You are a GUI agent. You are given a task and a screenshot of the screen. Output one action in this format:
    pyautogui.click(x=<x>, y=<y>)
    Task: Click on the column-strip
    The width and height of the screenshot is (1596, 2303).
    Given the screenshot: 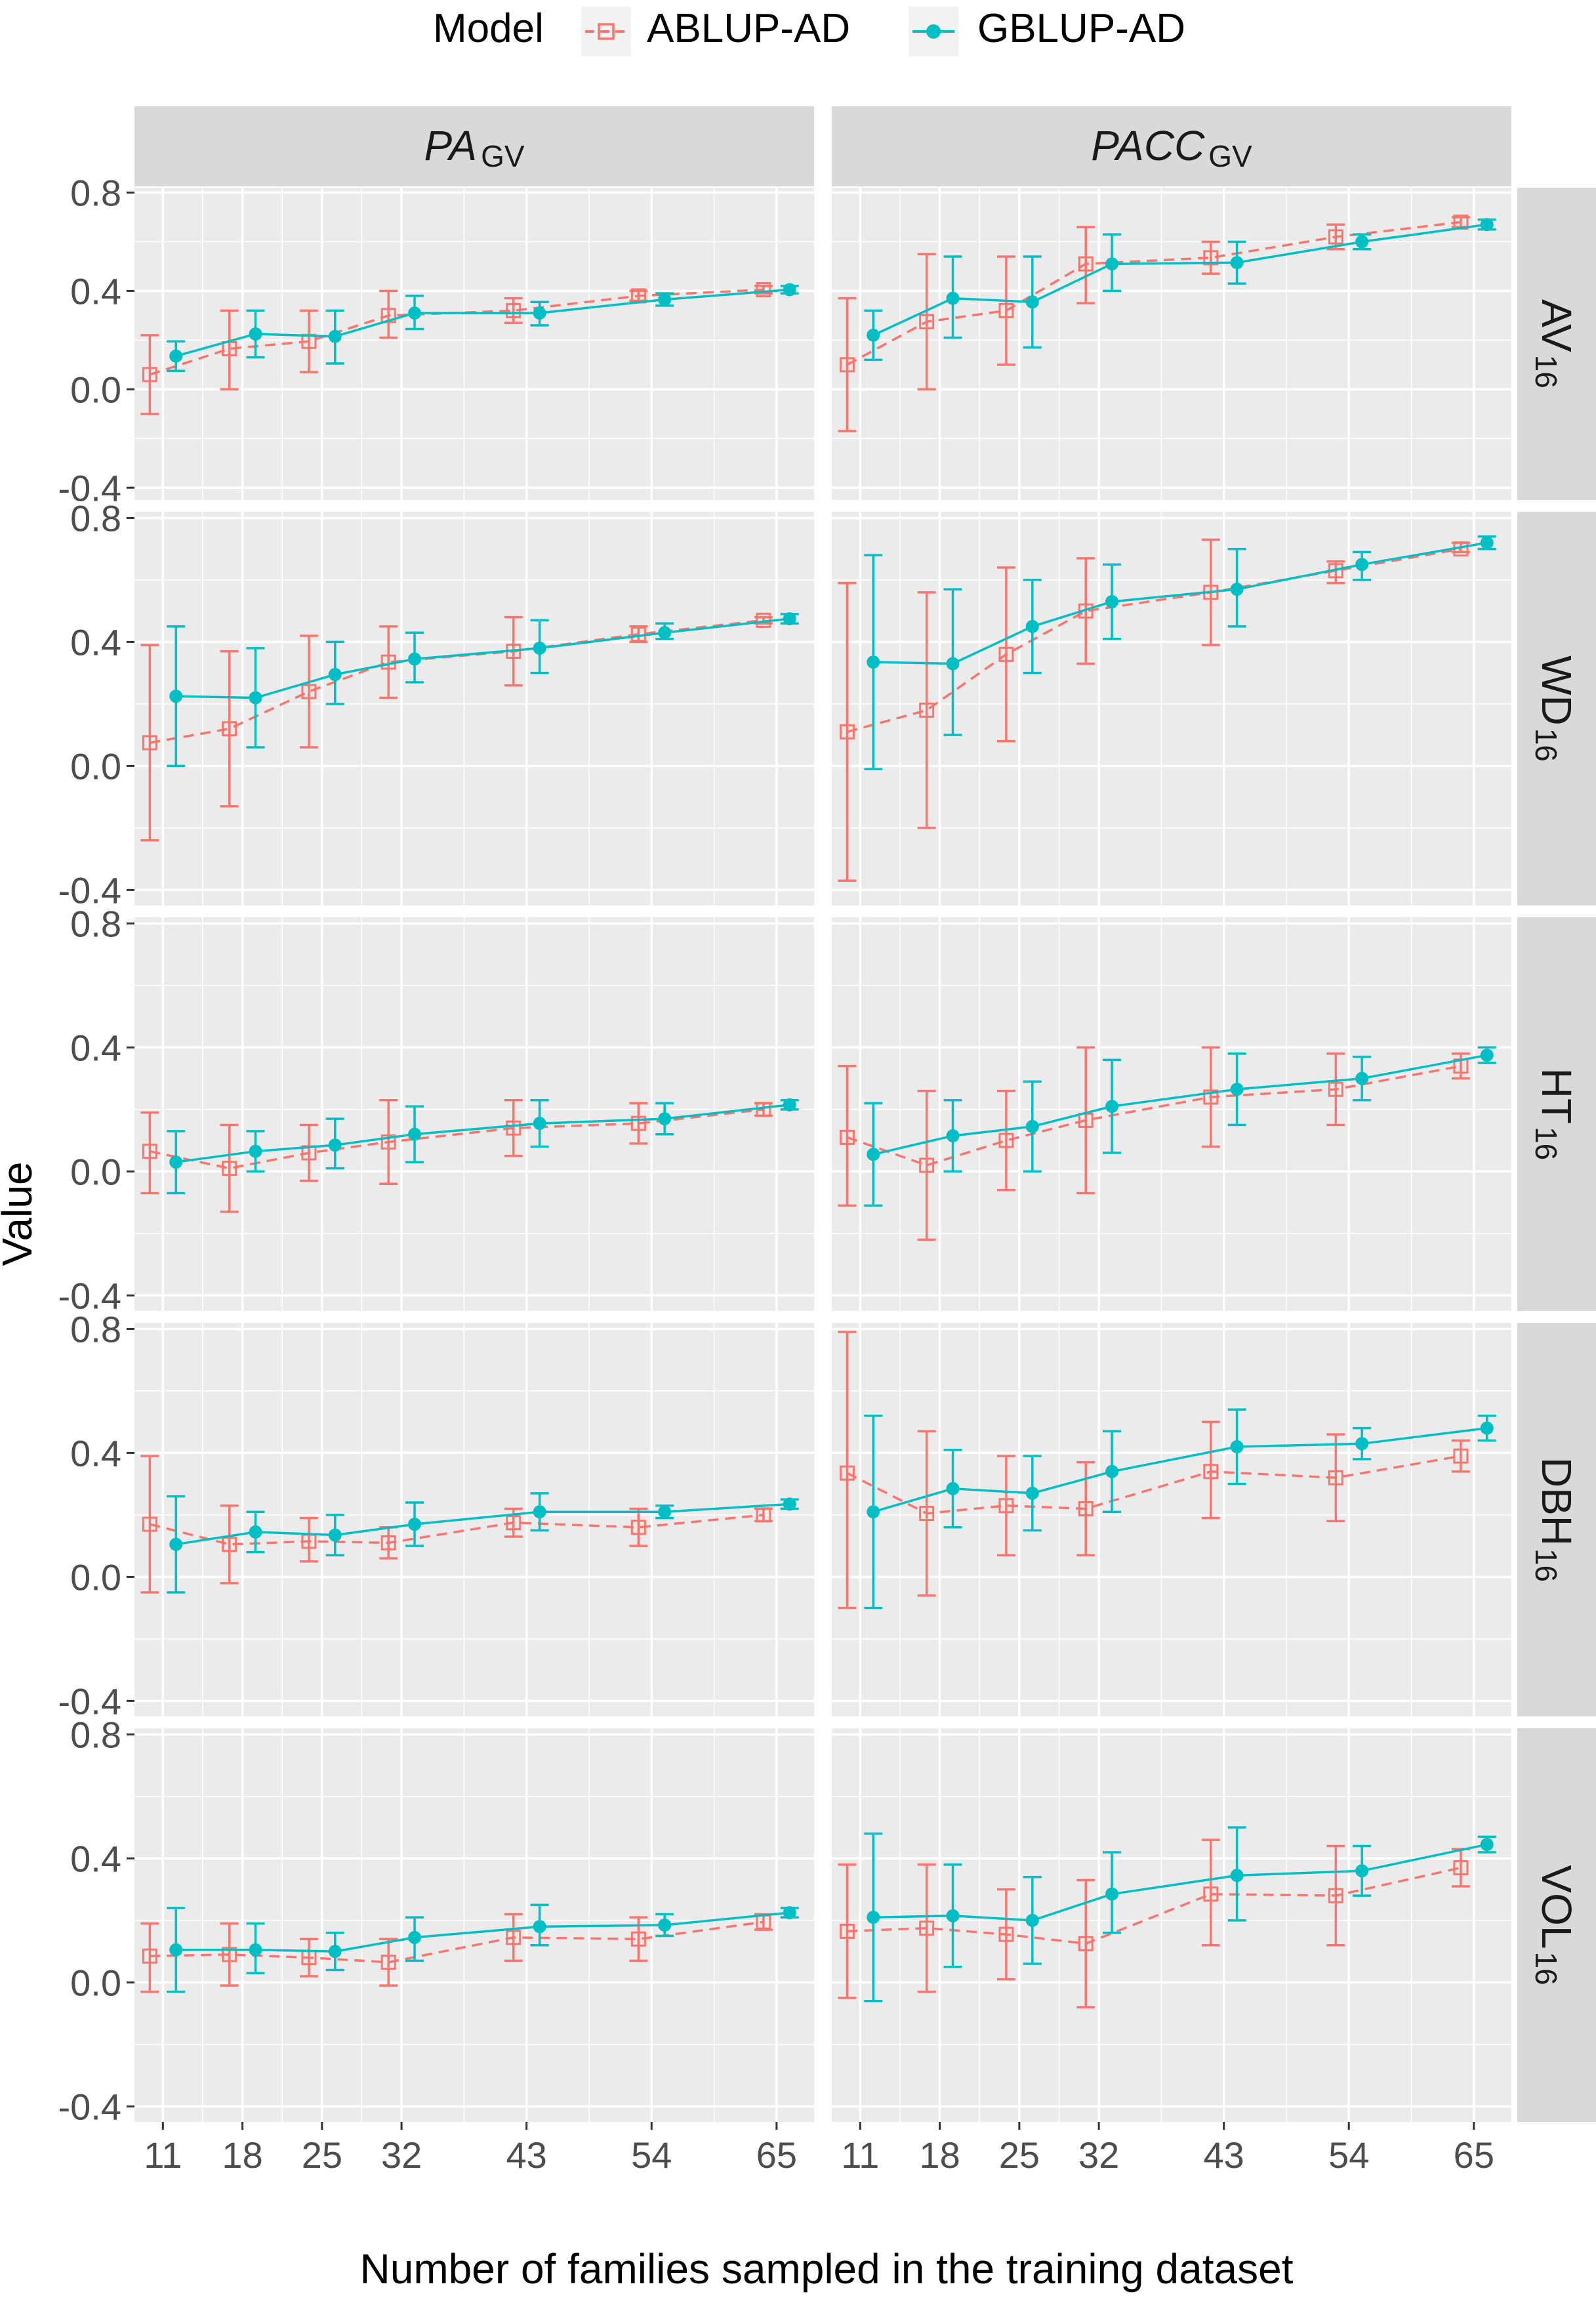 What is the action you would take?
    pyautogui.click(x=474, y=146)
    